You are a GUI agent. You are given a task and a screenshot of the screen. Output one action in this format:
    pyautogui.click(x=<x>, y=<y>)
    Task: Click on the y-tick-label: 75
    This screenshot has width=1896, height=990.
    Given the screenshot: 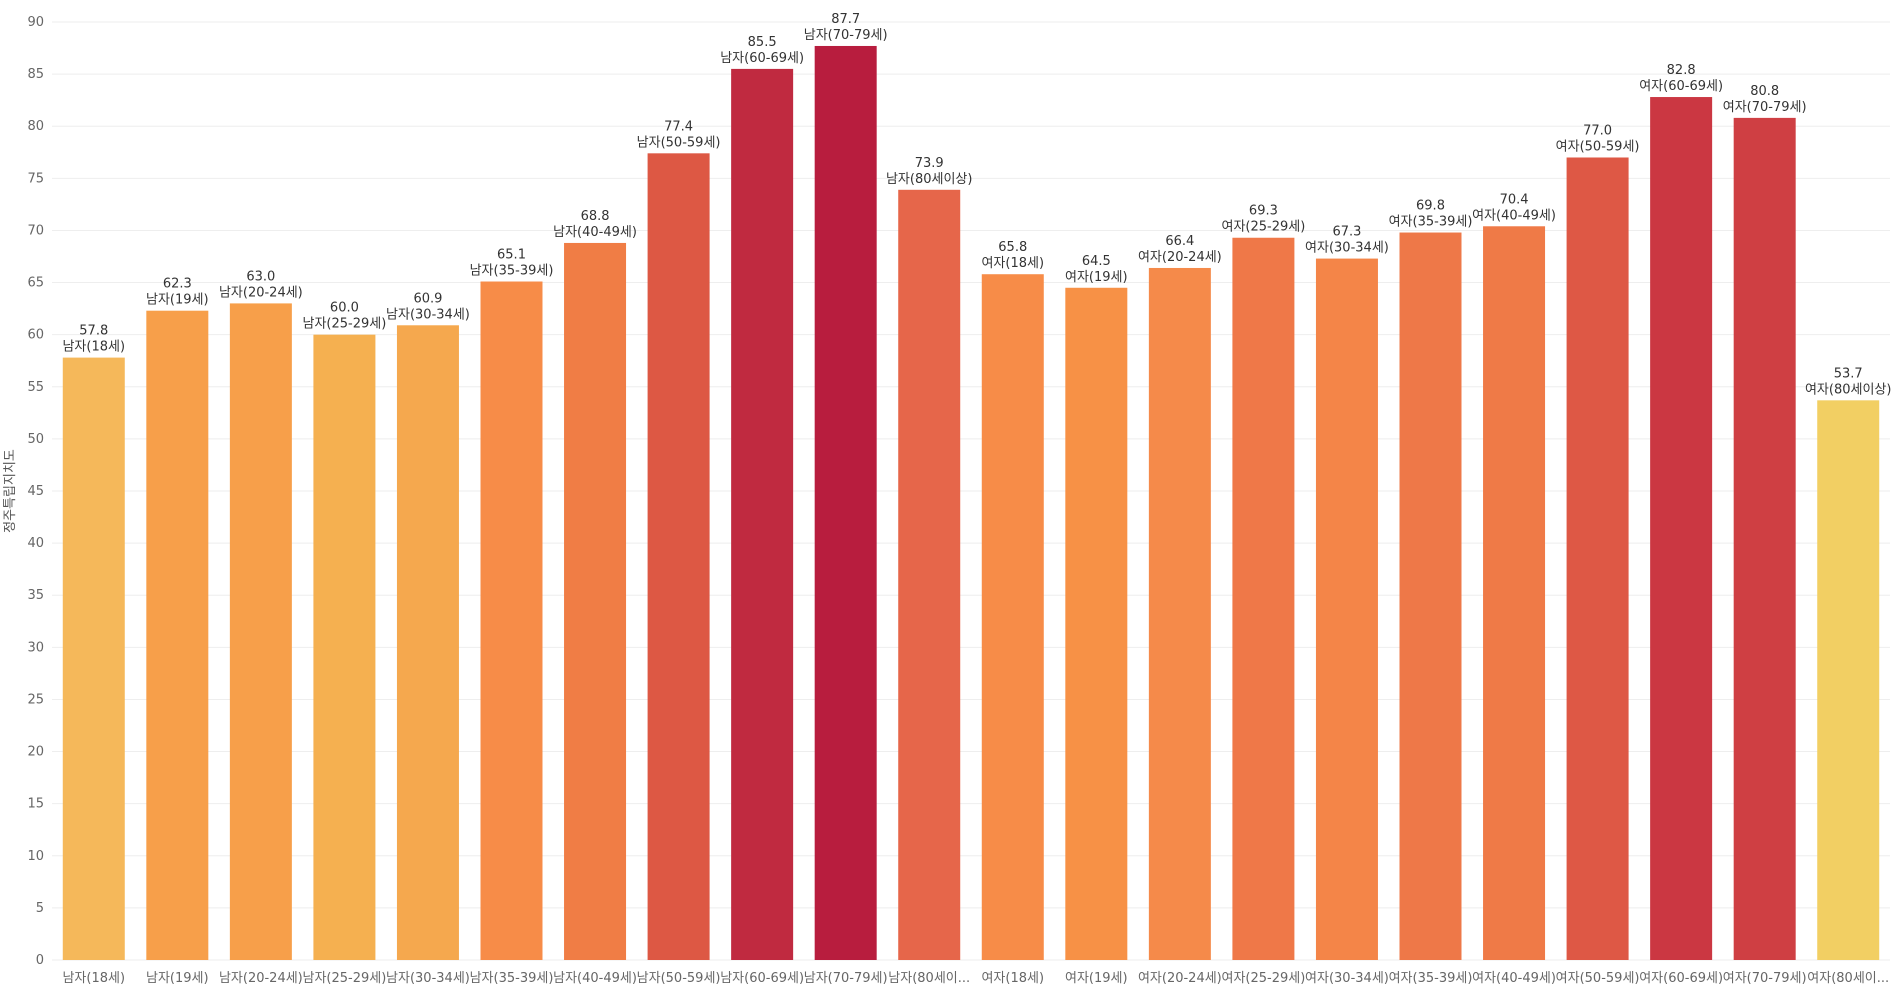 What is the action you would take?
    pyautogui.click(x=35, y=178)
    